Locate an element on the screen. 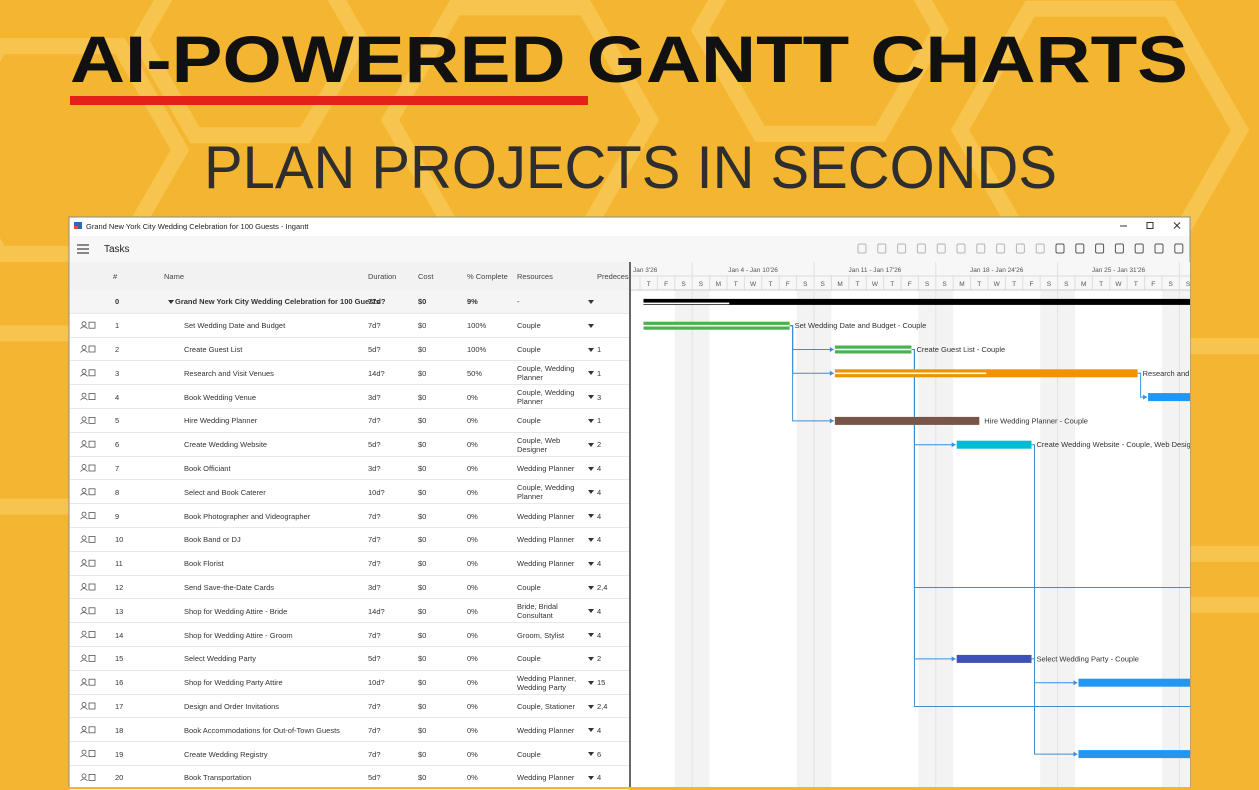 The height and width of the screenshot is (790, 1259). table-header is located at coordinates (350, 276).